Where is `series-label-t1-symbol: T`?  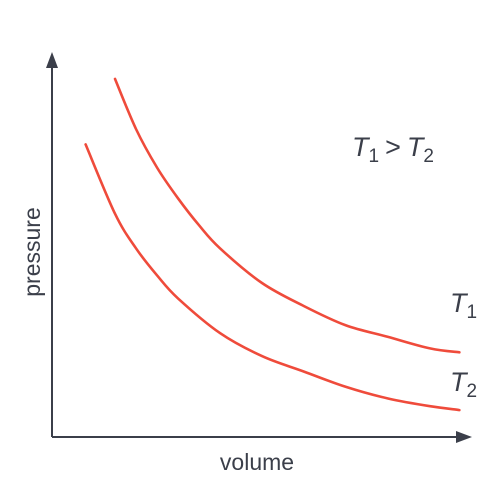 series-label-t1-symbol: T is located at coordinates (459, 303).